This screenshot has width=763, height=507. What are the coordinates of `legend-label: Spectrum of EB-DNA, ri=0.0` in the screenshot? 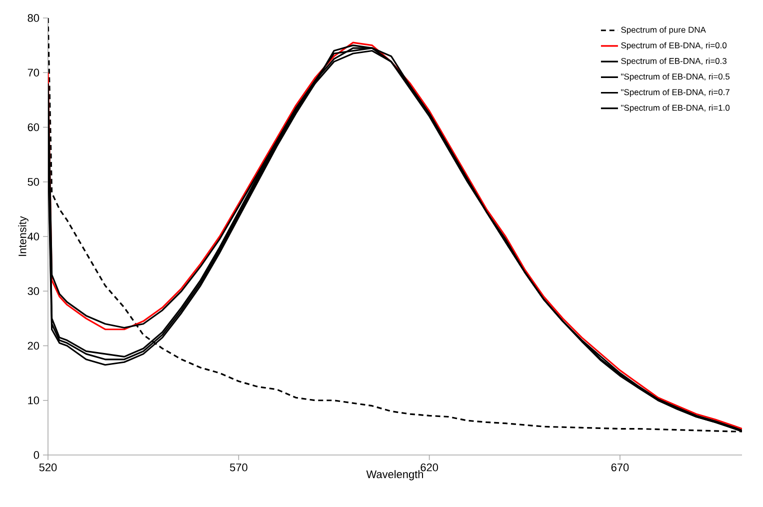 It's located at (674, 46).